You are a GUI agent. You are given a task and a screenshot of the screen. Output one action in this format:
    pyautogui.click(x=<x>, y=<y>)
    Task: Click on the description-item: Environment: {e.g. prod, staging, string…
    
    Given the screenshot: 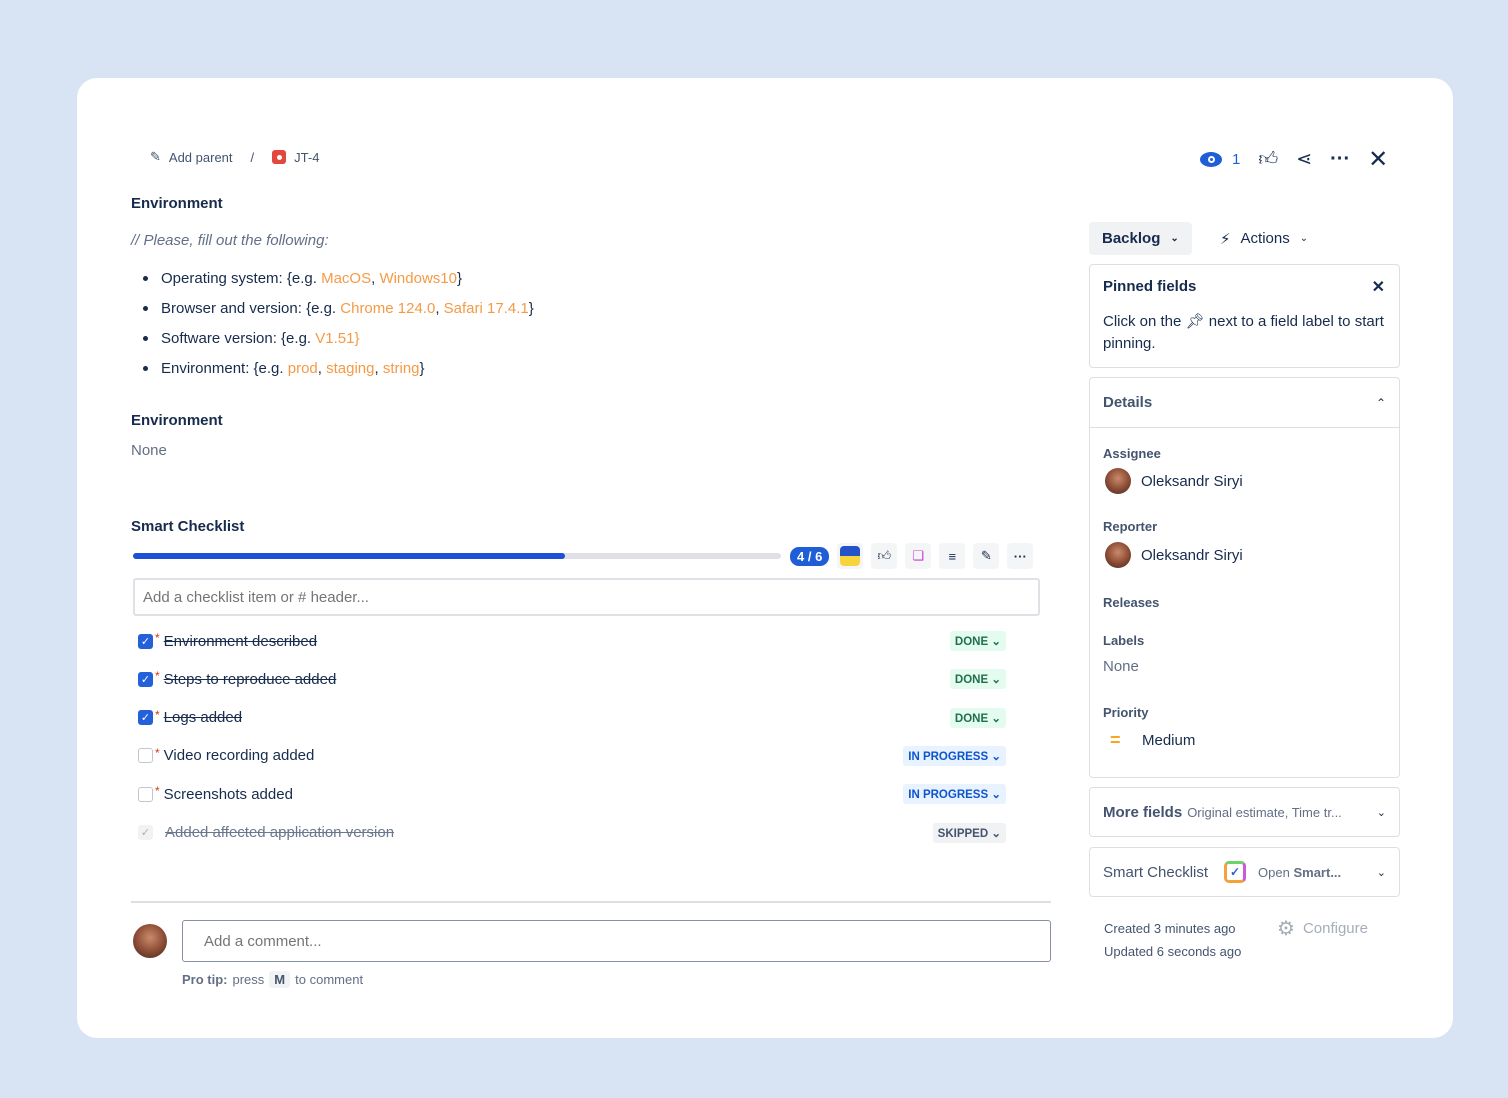 What is the action you would take?
    pyautogui.click(x=332, y=368)
    